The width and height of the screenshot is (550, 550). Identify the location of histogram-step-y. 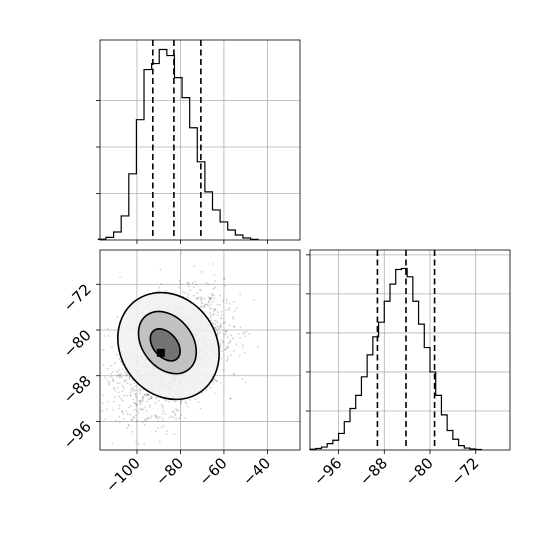
(396, 359).